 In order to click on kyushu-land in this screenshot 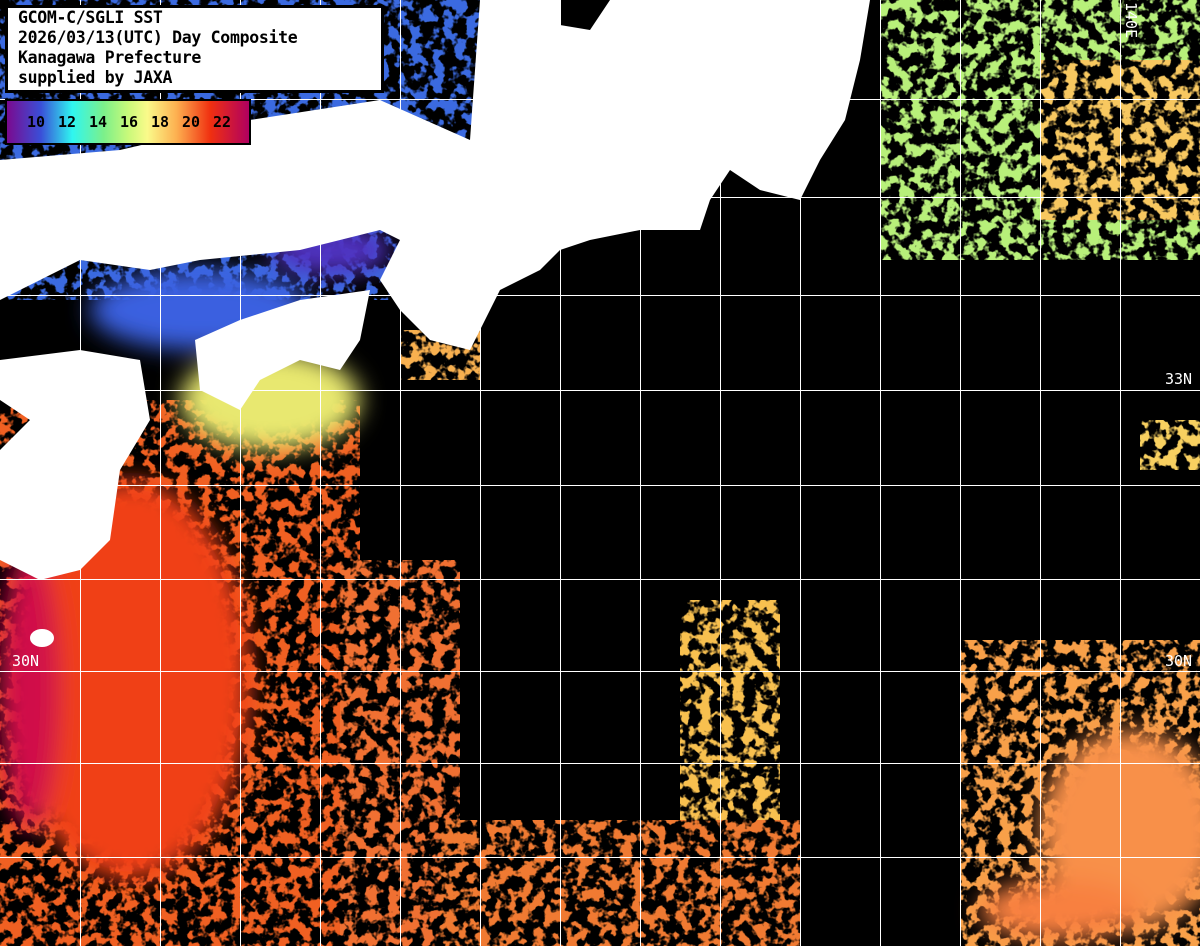, I will do `click(75, 465)`.